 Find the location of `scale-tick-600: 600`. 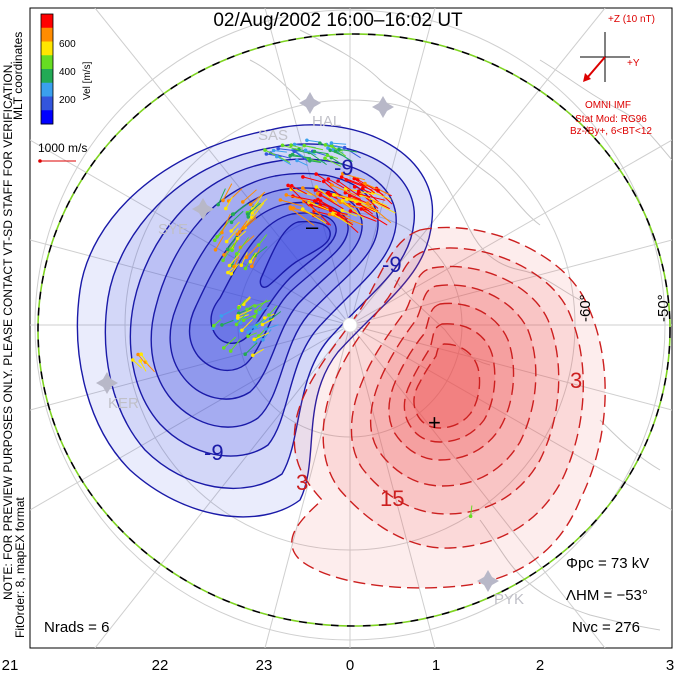

scale-tick-600: 600 is located at coordinates (67, 44).